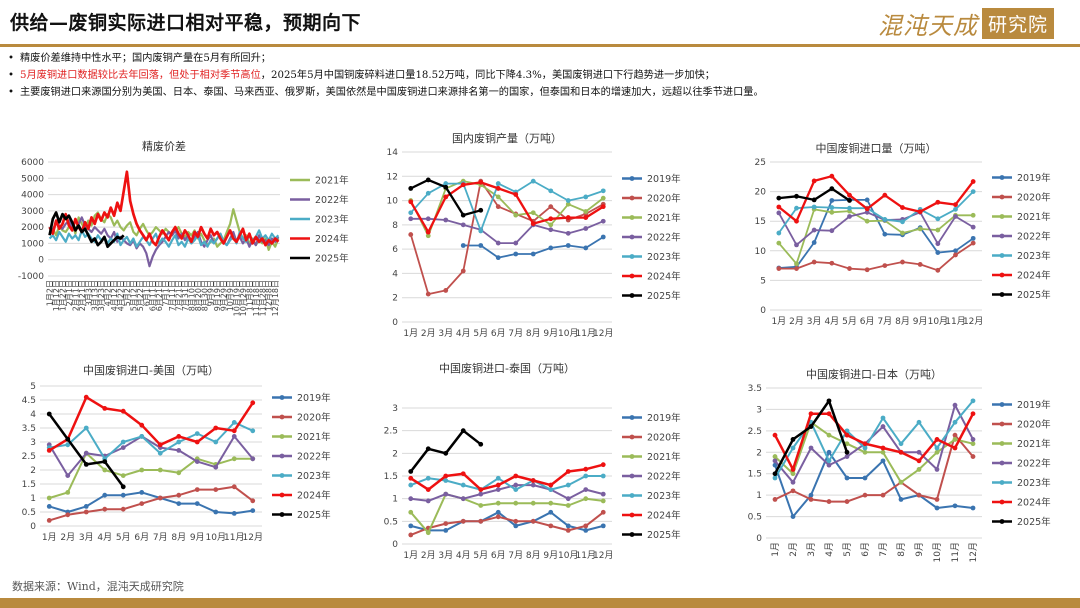 The height and width of the screenshot is (608, 1080). Describe the element at coordinates (760, 163) in the screenshot. I see `y-tick-label: 25` at that location.